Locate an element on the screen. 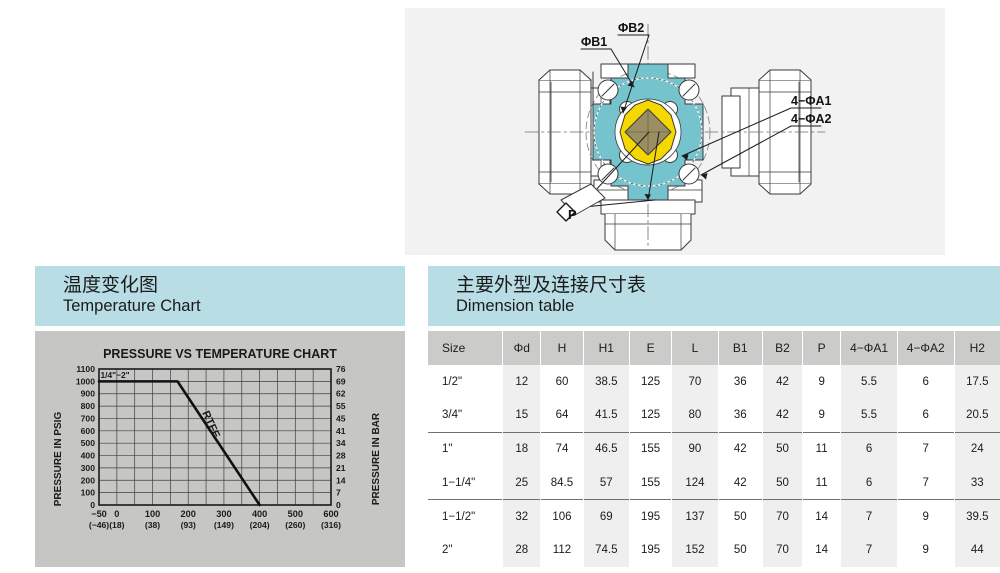 This screenshot has height=573, width=1000. x-tick-c: (316) is located at coordinates (331, 525).